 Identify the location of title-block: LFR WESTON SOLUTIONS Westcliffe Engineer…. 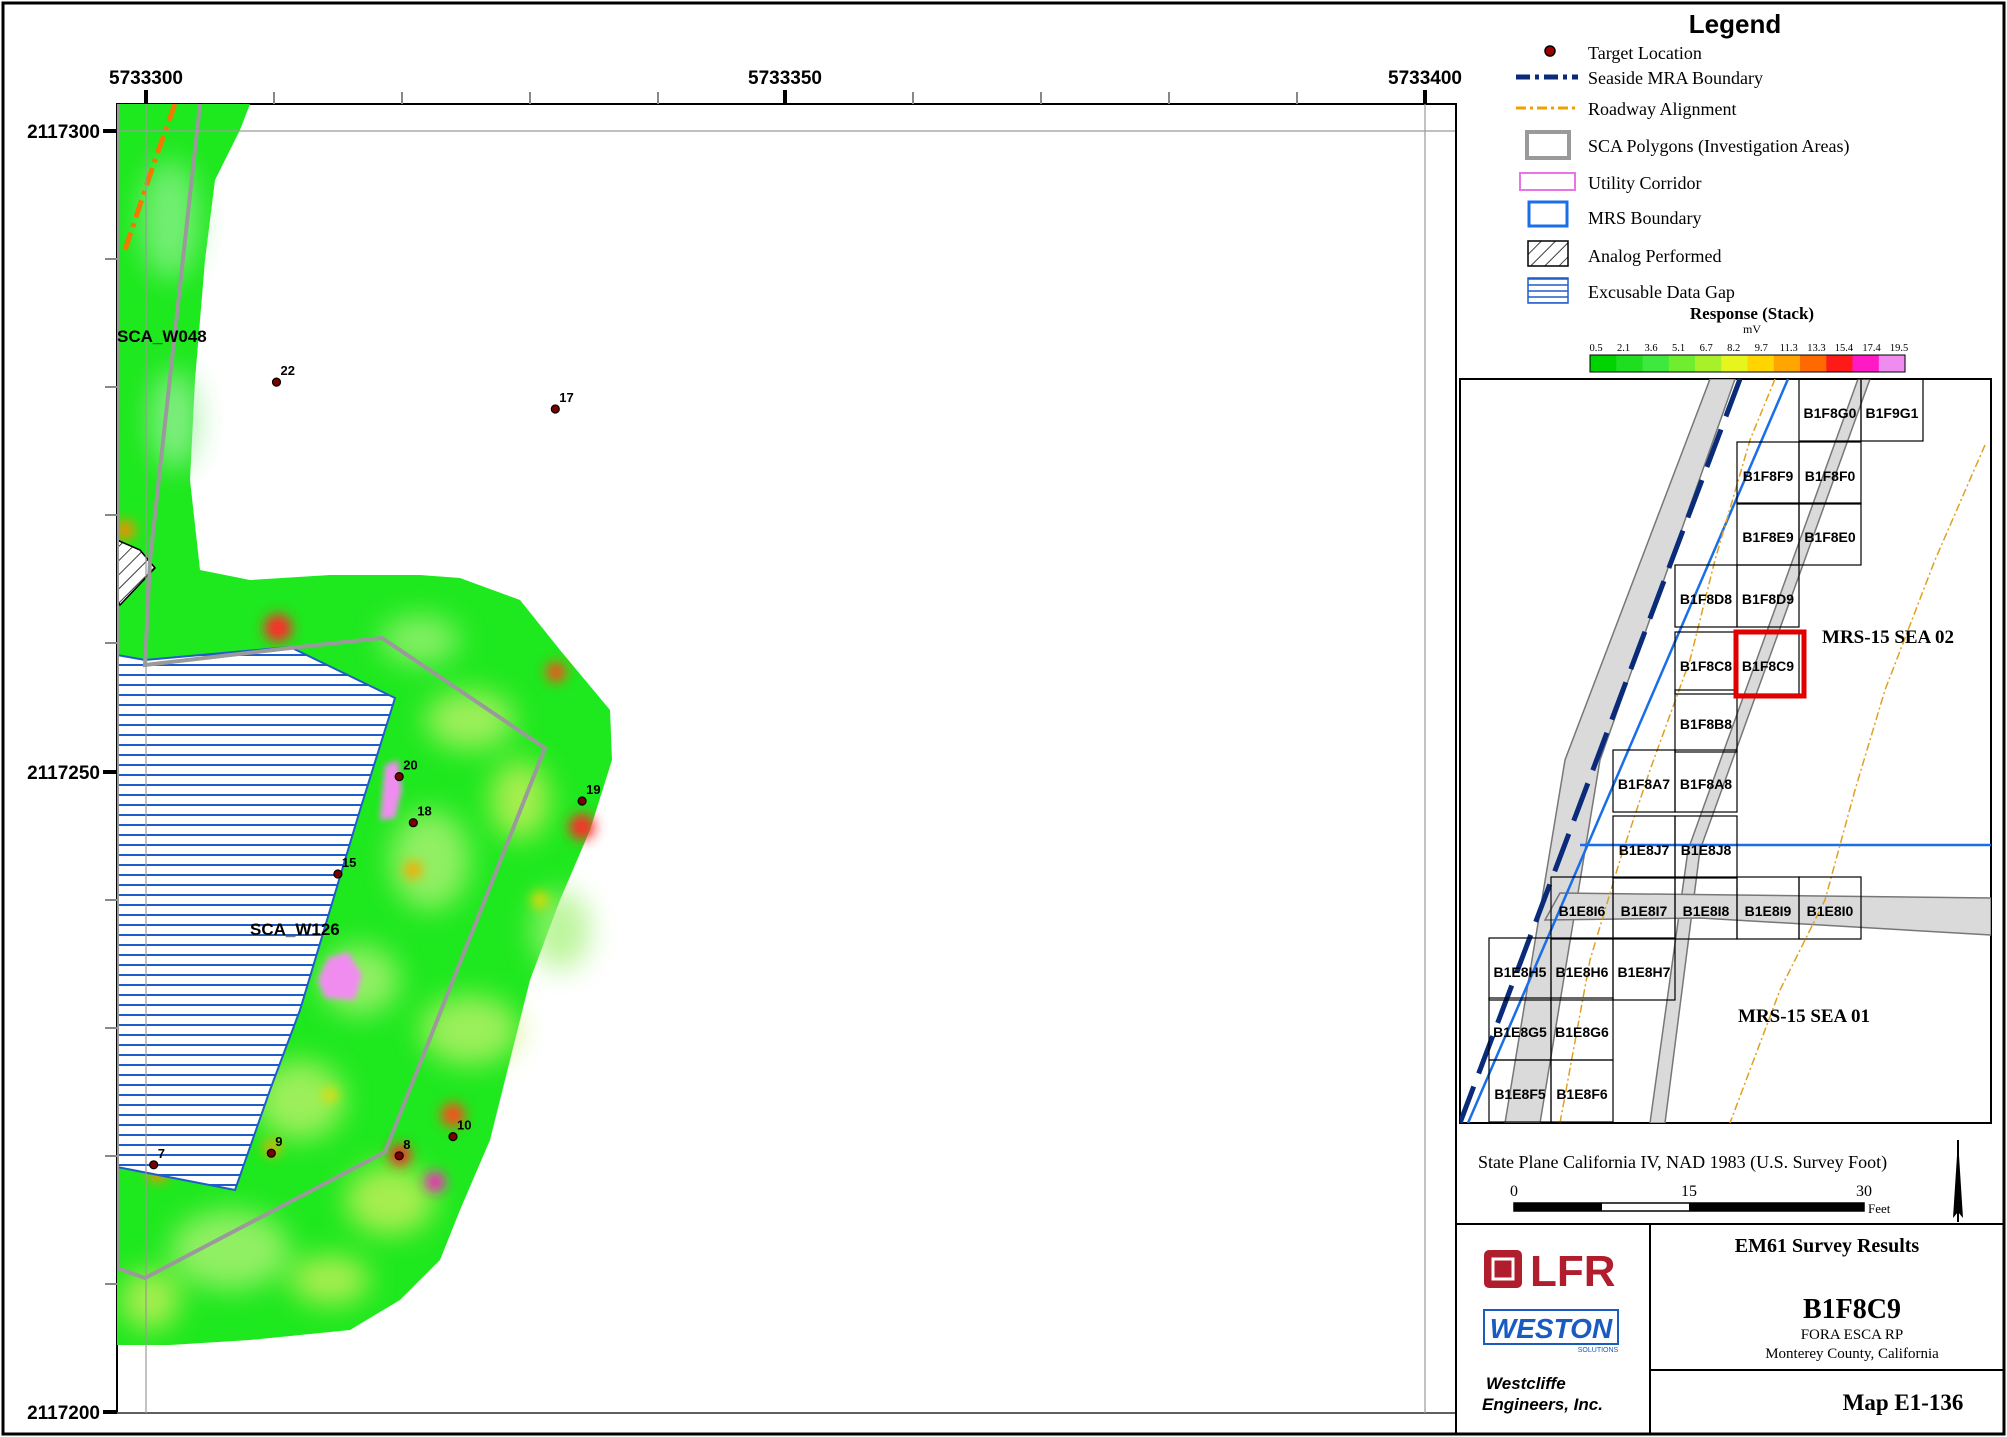
(1730, 1328).